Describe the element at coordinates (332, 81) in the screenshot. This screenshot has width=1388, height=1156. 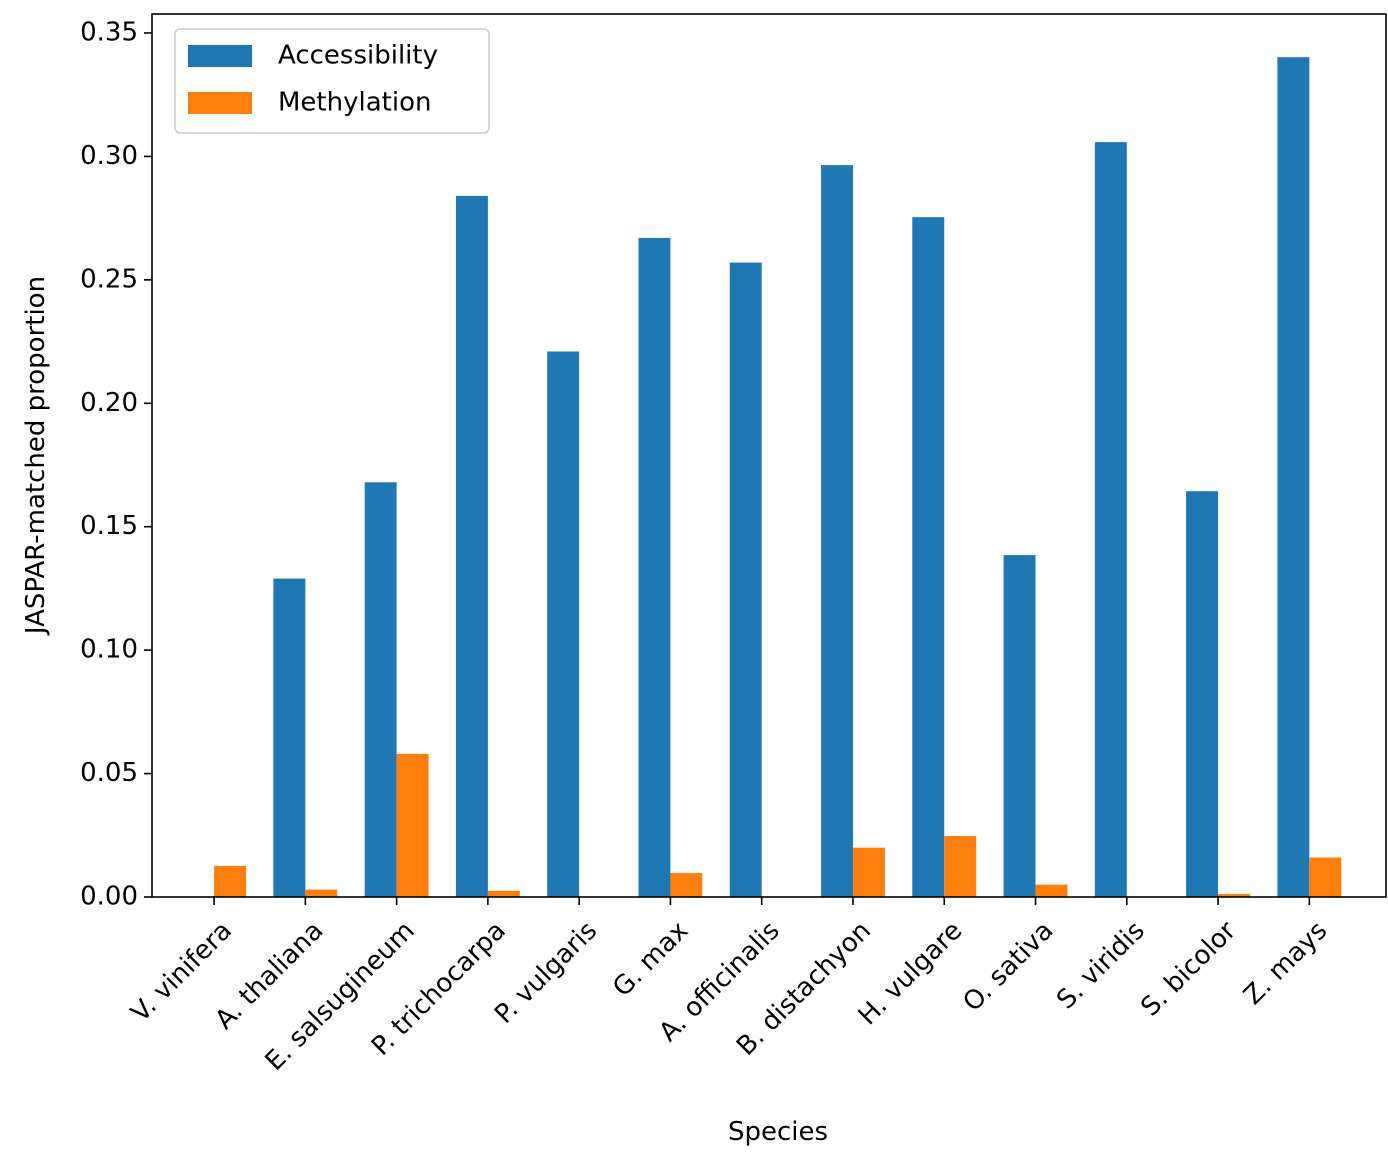
I see `legend-box` at that location.